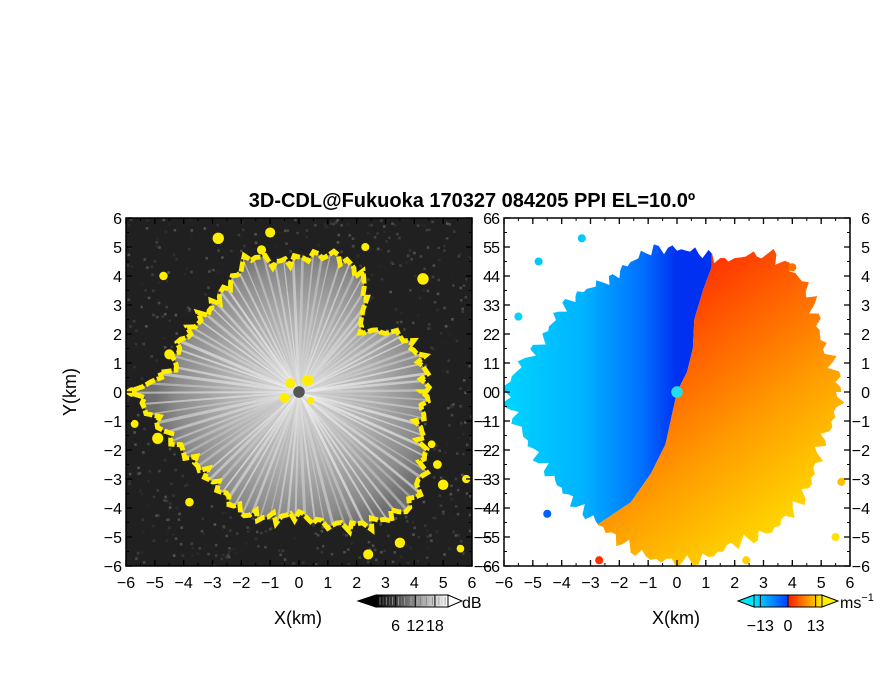  What do you see at coordinates (581, 238) in the screenshot?
I see `velocity-speck` at bounding box center [581, 238].